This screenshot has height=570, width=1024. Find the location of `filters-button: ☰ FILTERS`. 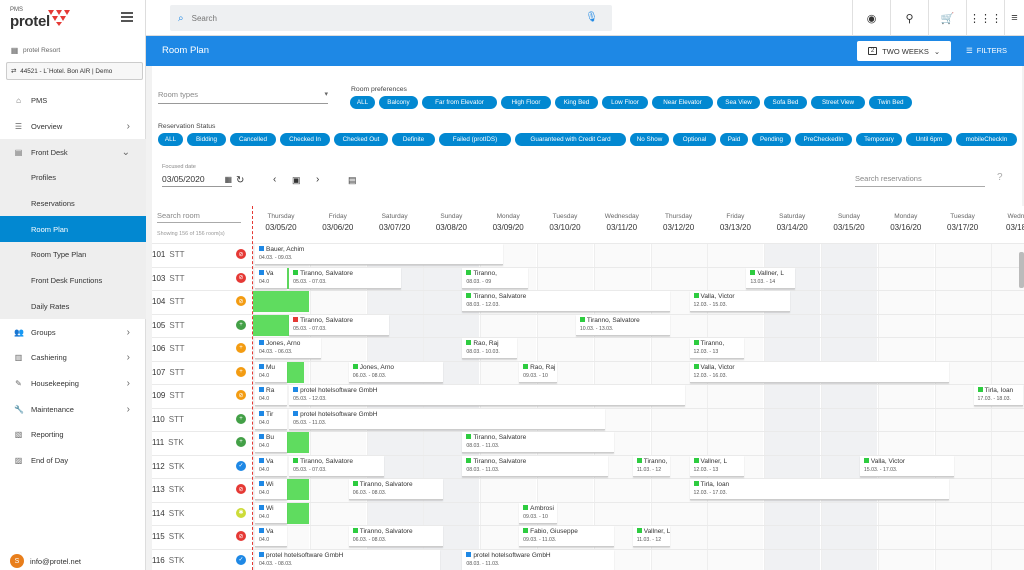

filters-button: ☰ FILTERS is located at coordinates (986, 50).